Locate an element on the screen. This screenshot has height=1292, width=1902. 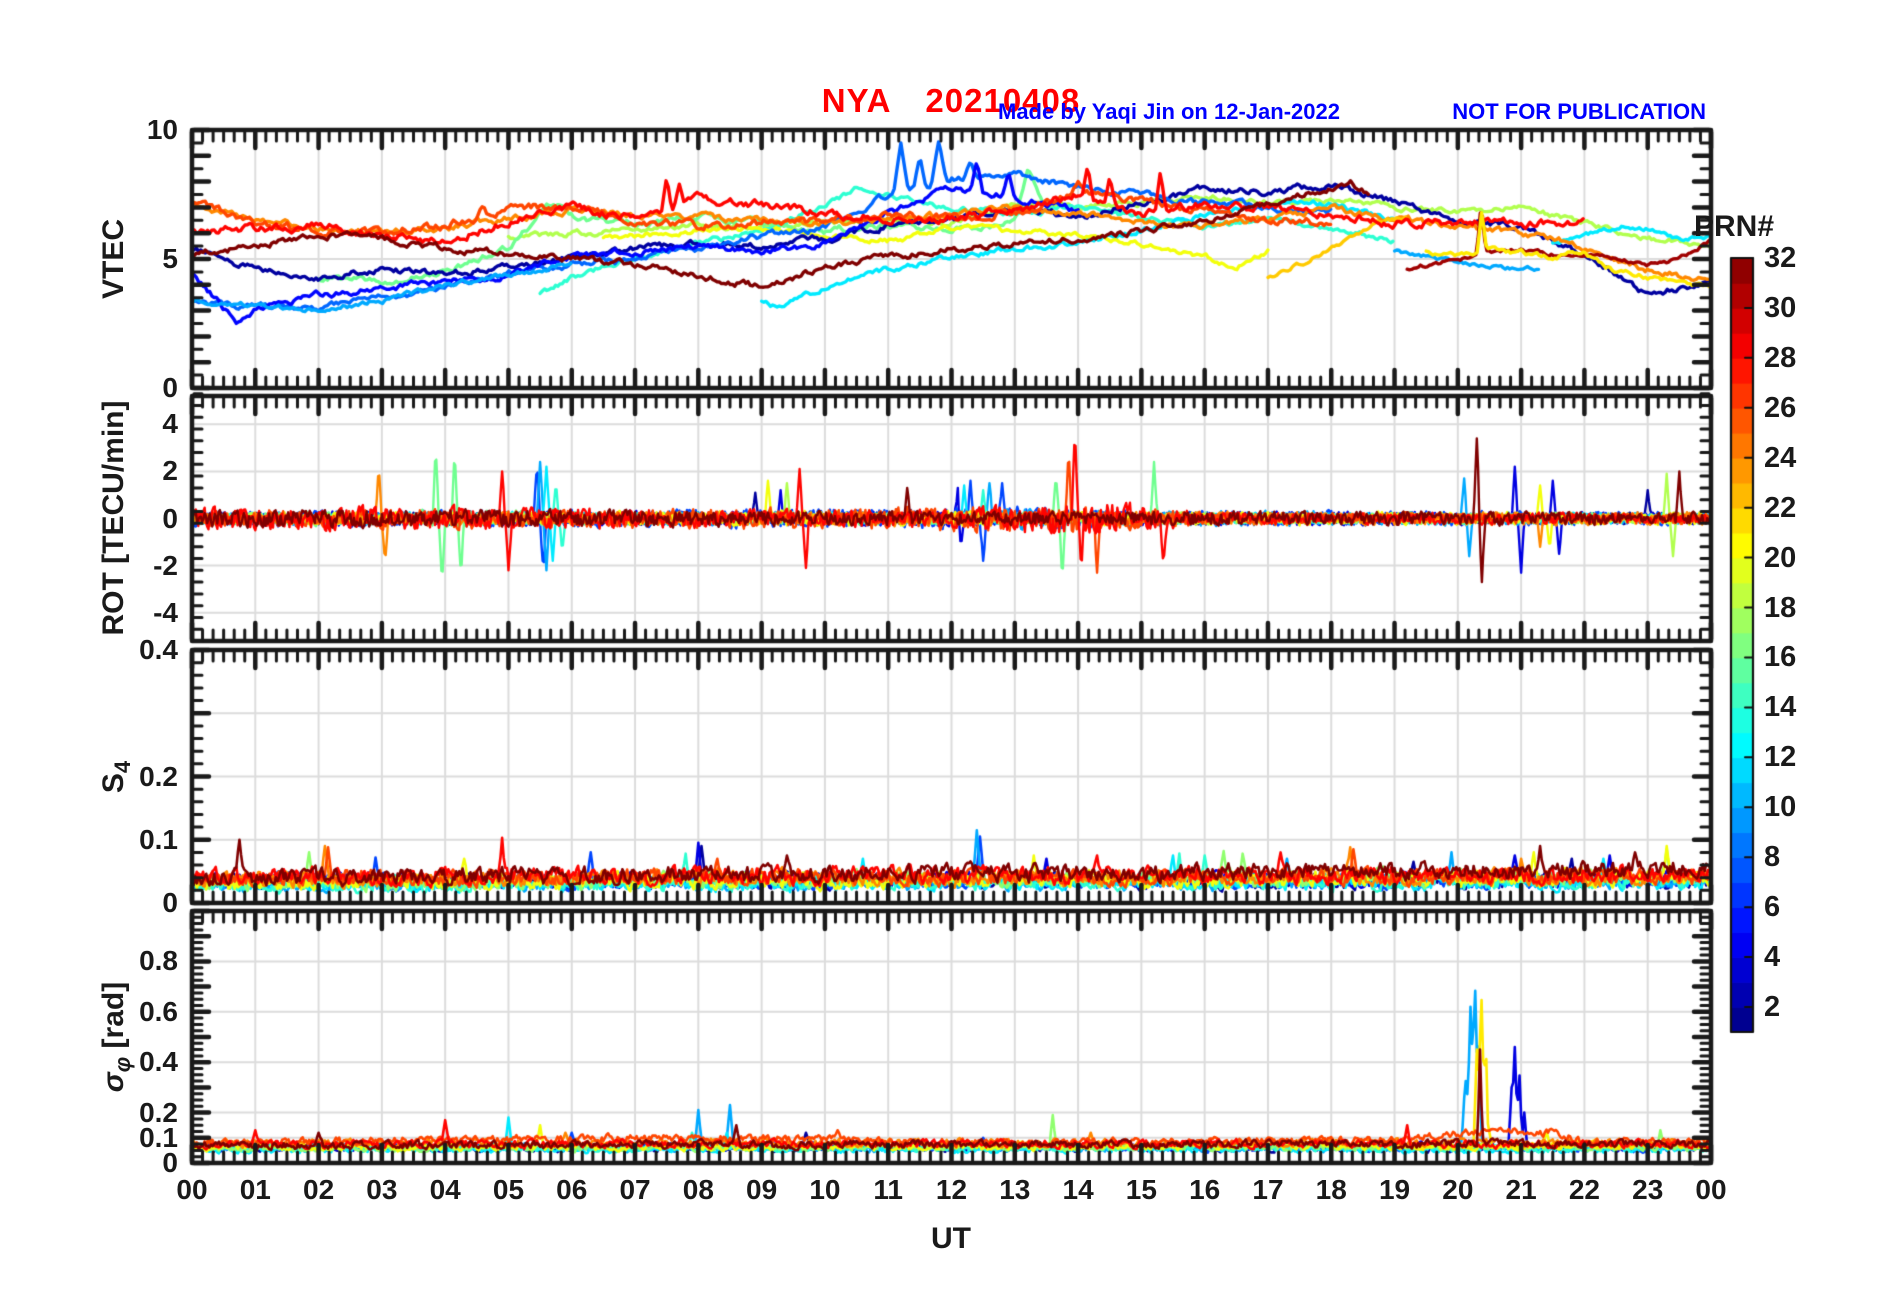
plot-title: NYA 20210408 is located at coordinates (951, 101).